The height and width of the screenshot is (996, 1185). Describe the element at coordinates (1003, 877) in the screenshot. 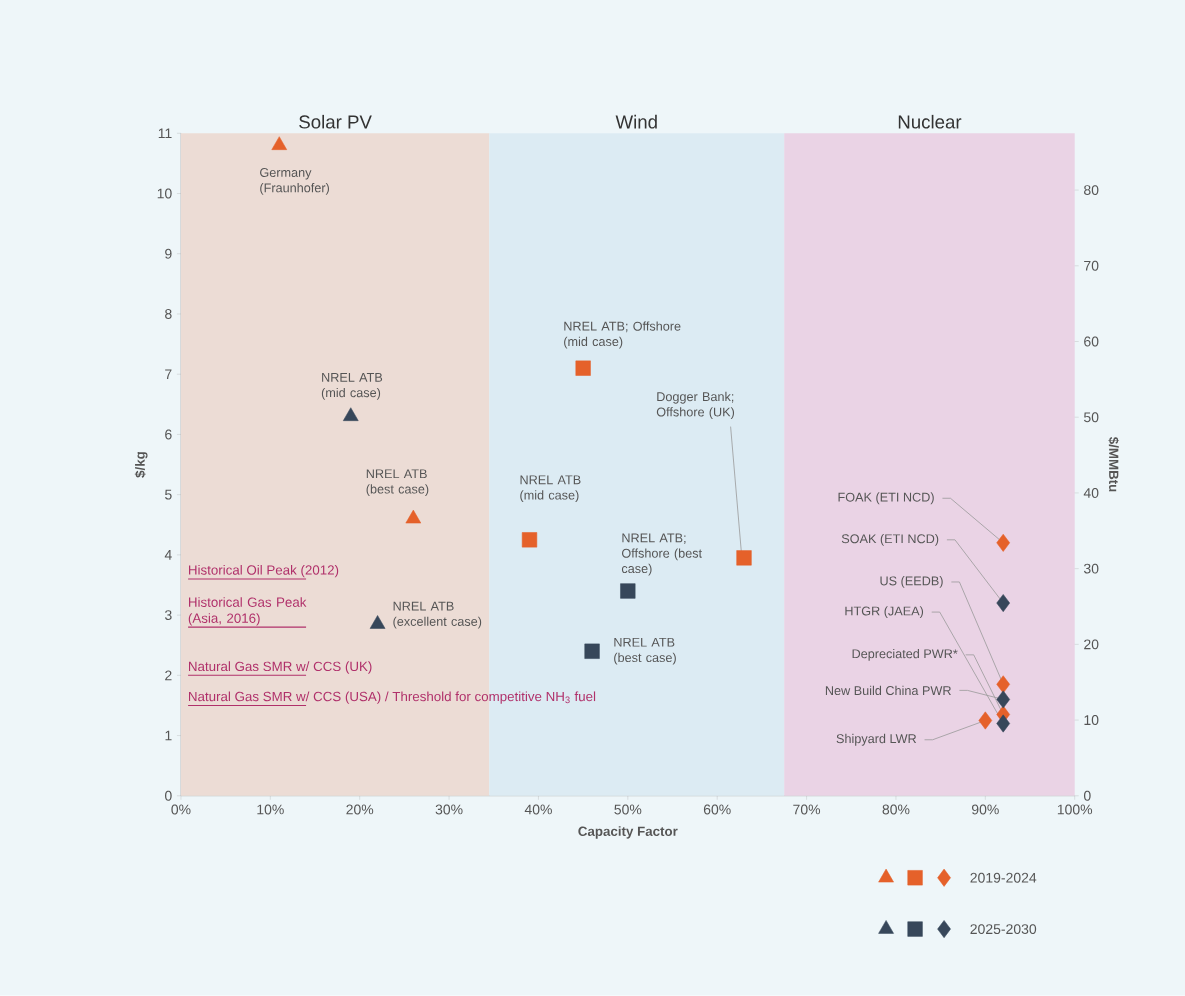

I see `legend-label: 2019-2024` at that location.